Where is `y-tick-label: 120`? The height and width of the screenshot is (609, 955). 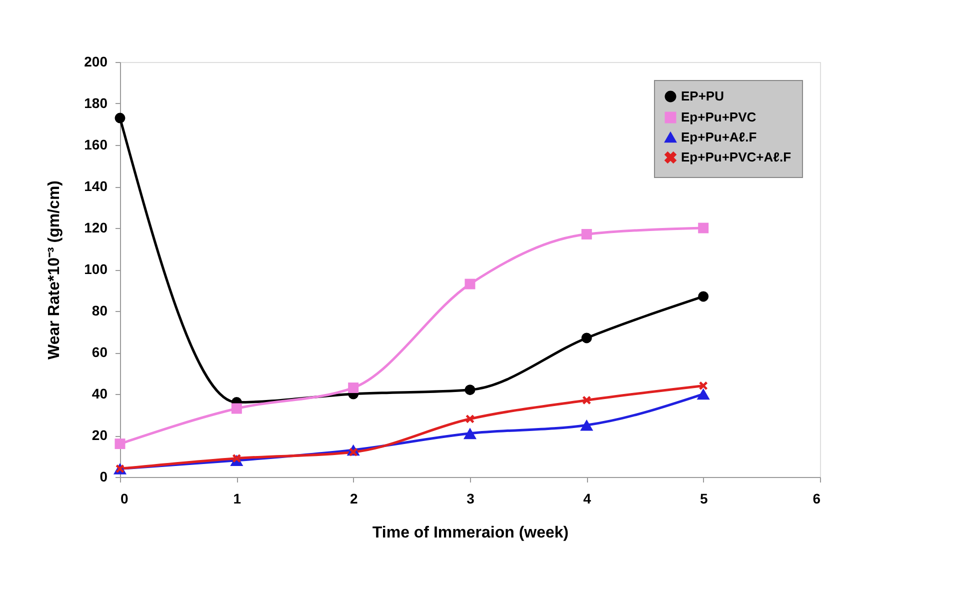 y-tick-label: 120 is located at coordinates (96, 228).